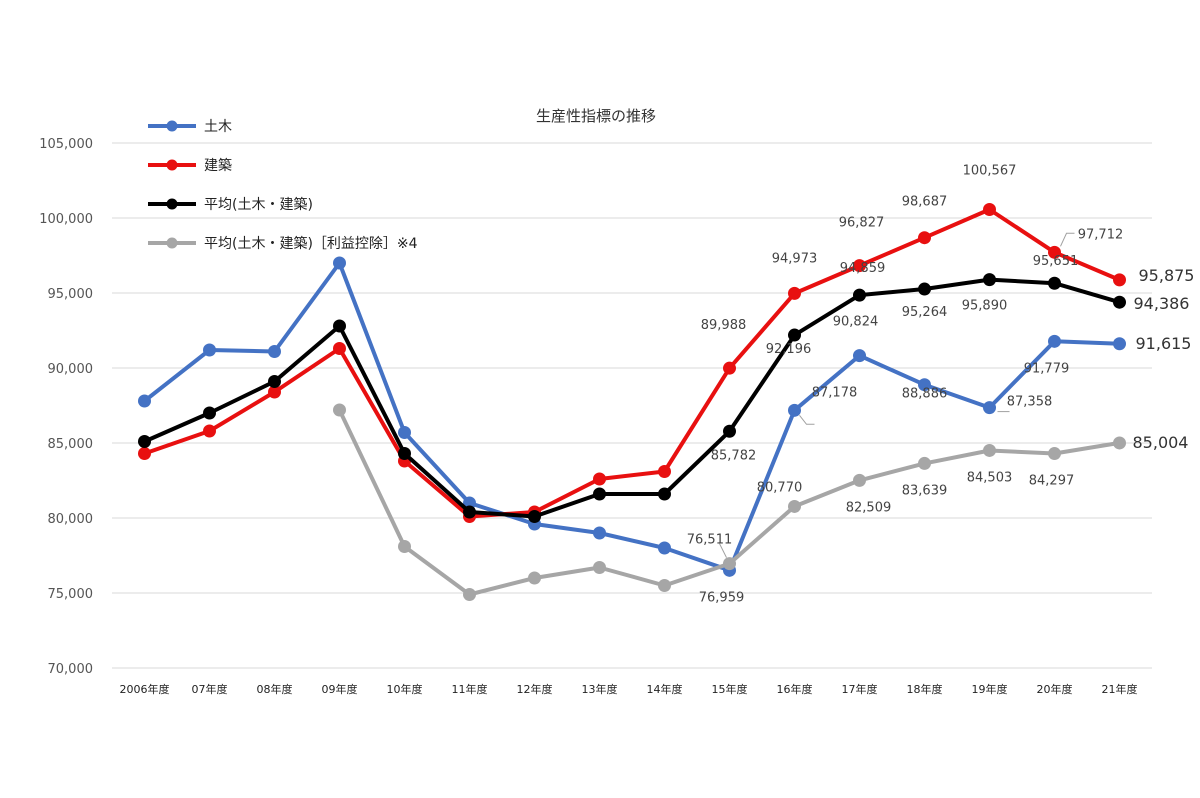 The width and height of the screenshot is (1200, 798). Describe the element at coordinates (722, 598) in the screenshot. I see `data-label: 76,959` at that location.